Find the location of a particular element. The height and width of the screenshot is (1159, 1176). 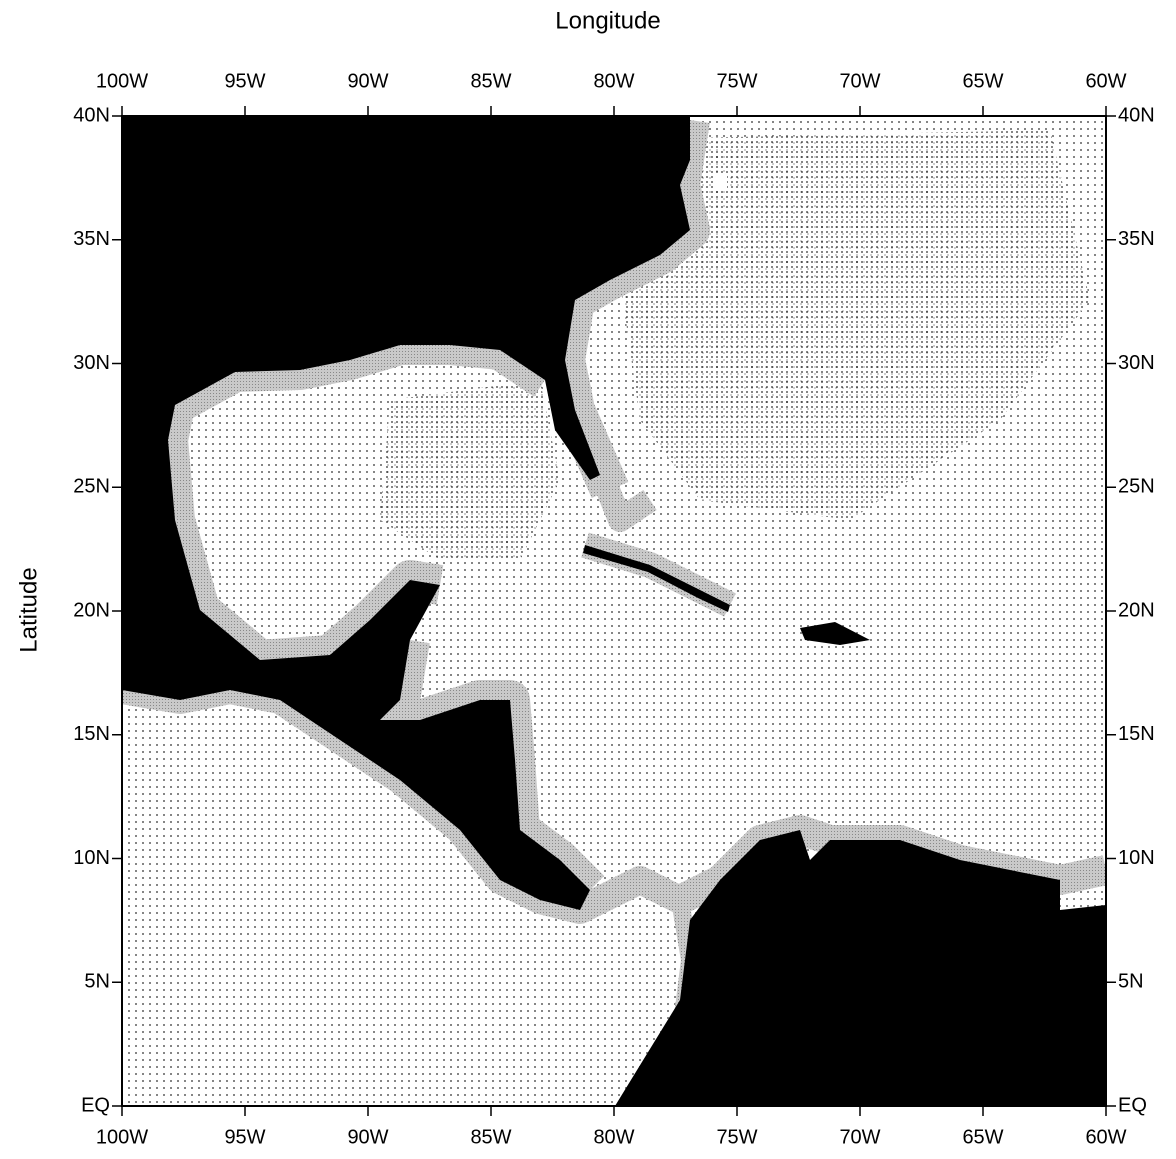

hispaniola is located at coordinates (835, 633).